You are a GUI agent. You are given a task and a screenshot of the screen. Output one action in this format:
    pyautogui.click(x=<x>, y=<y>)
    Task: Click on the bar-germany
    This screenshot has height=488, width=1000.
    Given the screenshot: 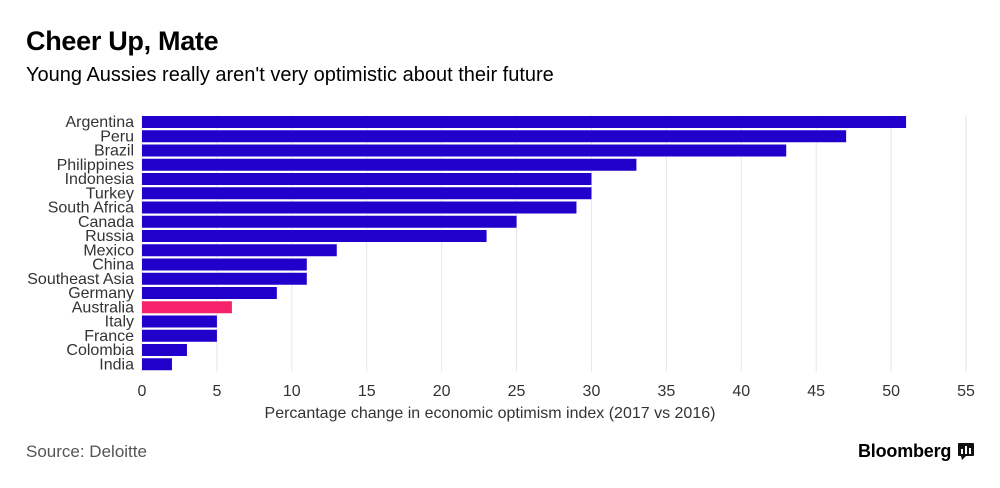 What is the action you would take?
    pyautogui.click(x=209, y=293)
    